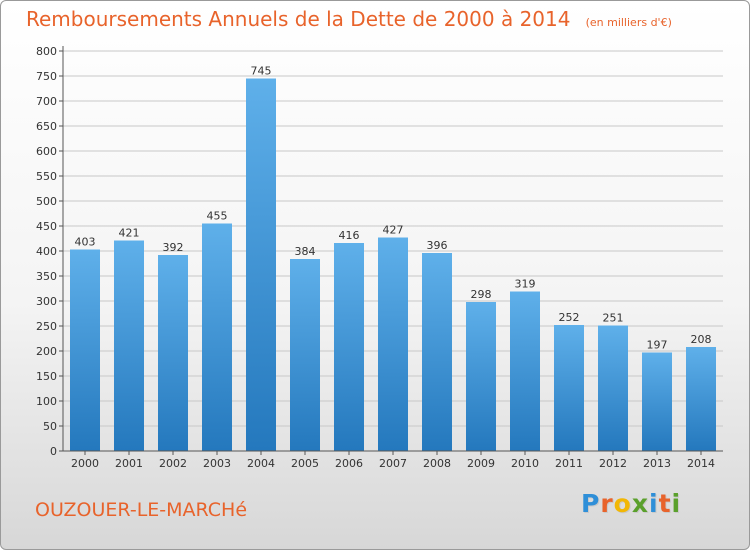 The height and width of the screenshot is (550, 750). Describe the element at coordinates (173, 247) in the screenshot. I see `data-label: 392` at that location.